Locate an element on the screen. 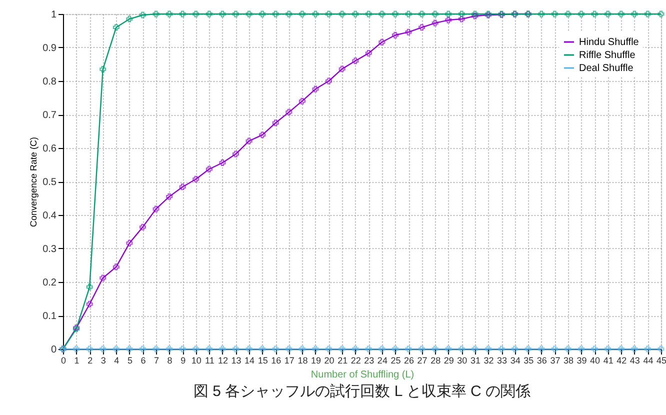  x-tick-label: 18 is located at coordinates (303, 361).